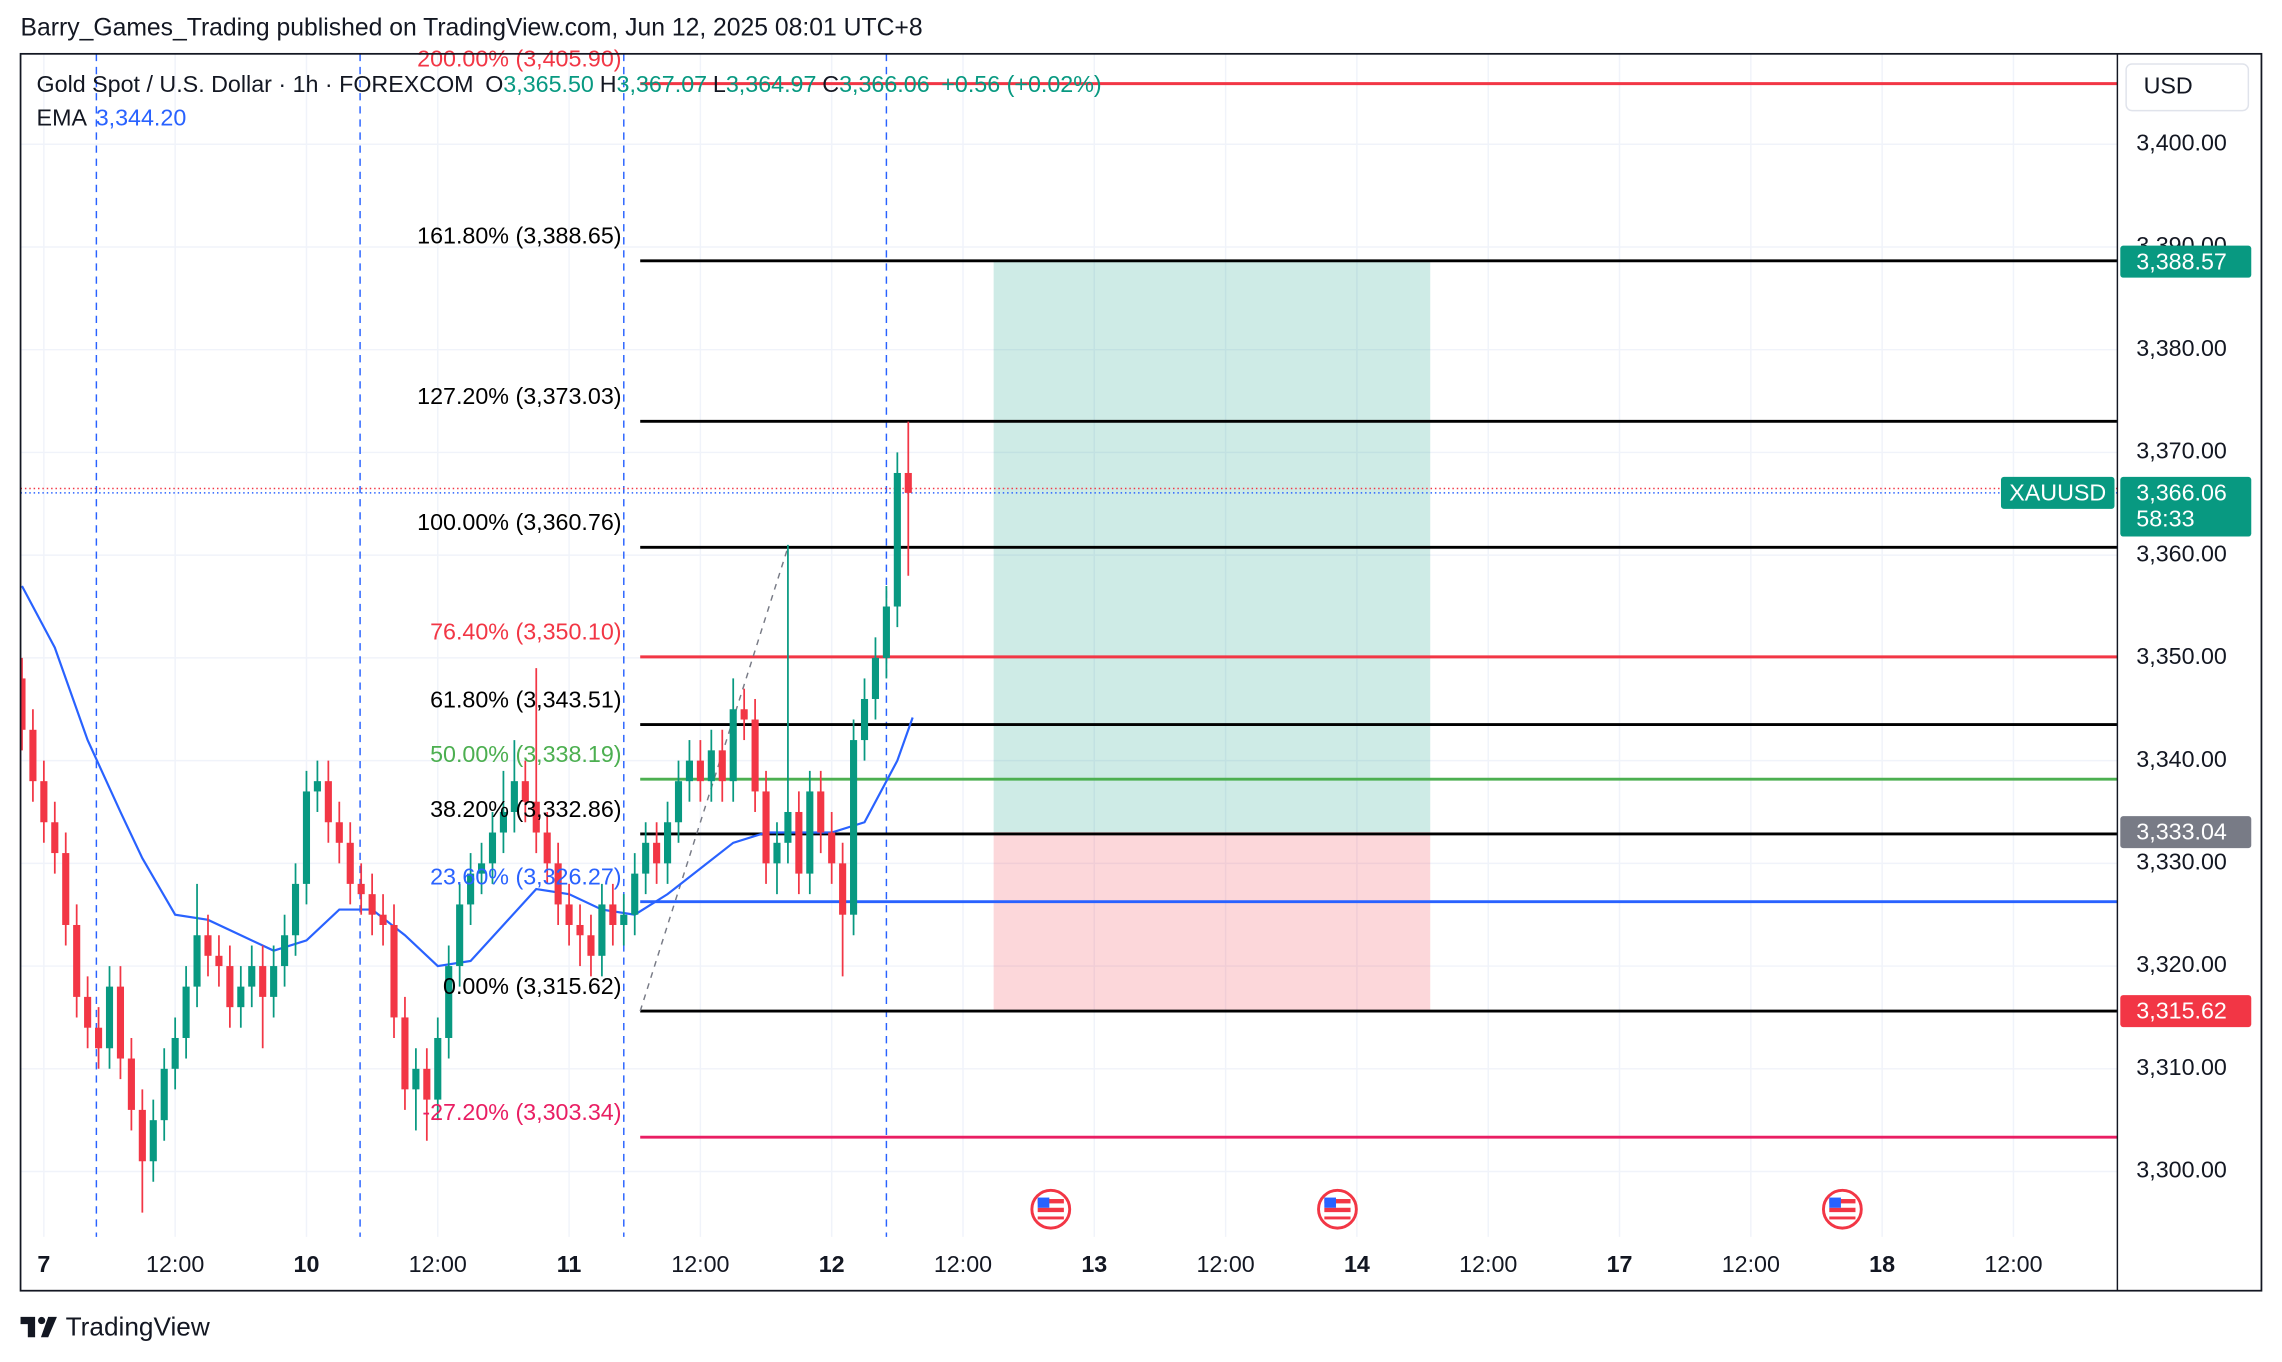 This screenshot has height=1362, width=2282. I want to click on change: +0.56 (+0.02%), so click(1021, 84).